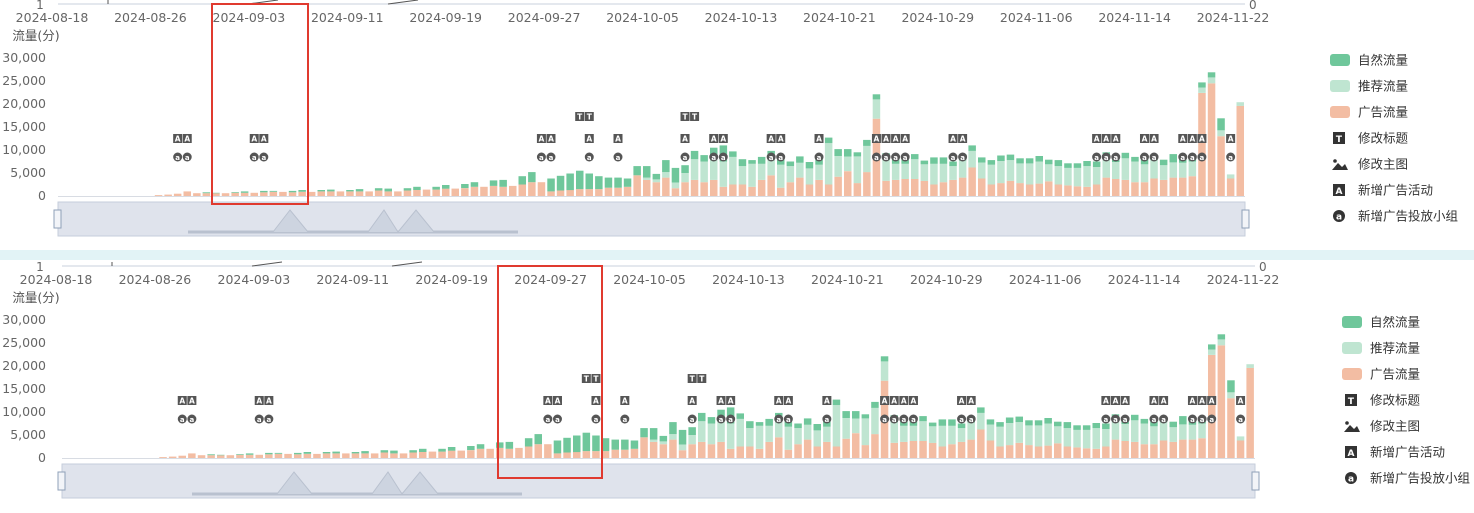 The height and width of the screenshot is (513, 1474). Describe the element at coordinates (1340, 112) in the screenshot. I see `legend-ads-swatch` at that location.